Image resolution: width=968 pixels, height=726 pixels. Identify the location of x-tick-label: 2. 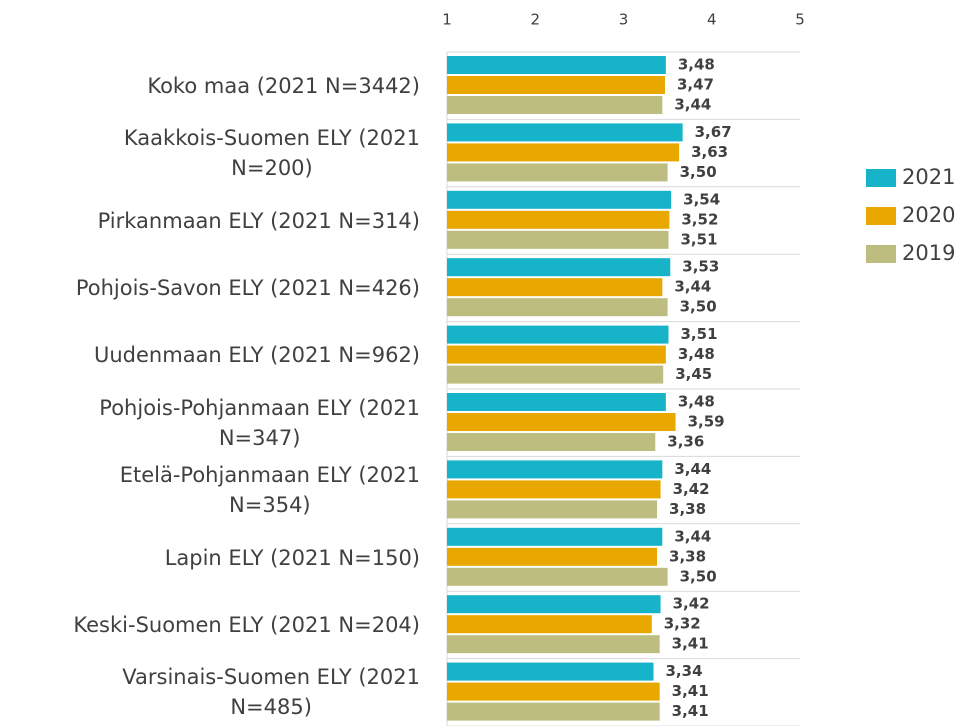
(535, 20).